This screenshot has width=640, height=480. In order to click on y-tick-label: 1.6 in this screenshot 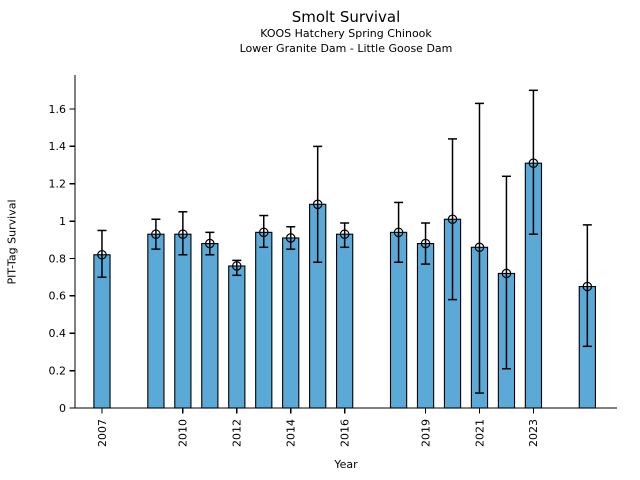, I will do `click(58, 109)`.